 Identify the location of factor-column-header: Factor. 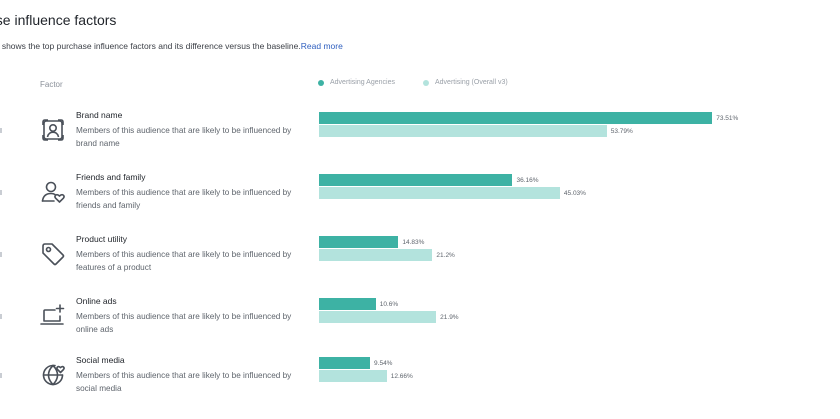
(51, 84).